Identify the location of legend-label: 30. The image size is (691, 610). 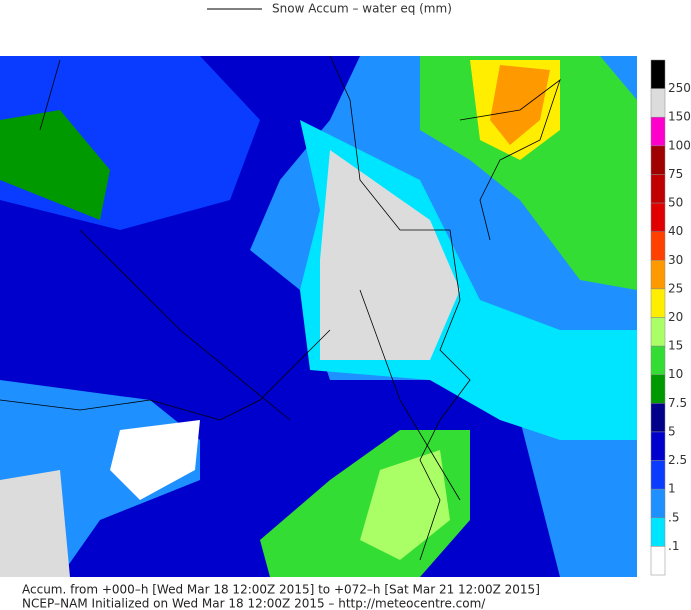
(675, 260).